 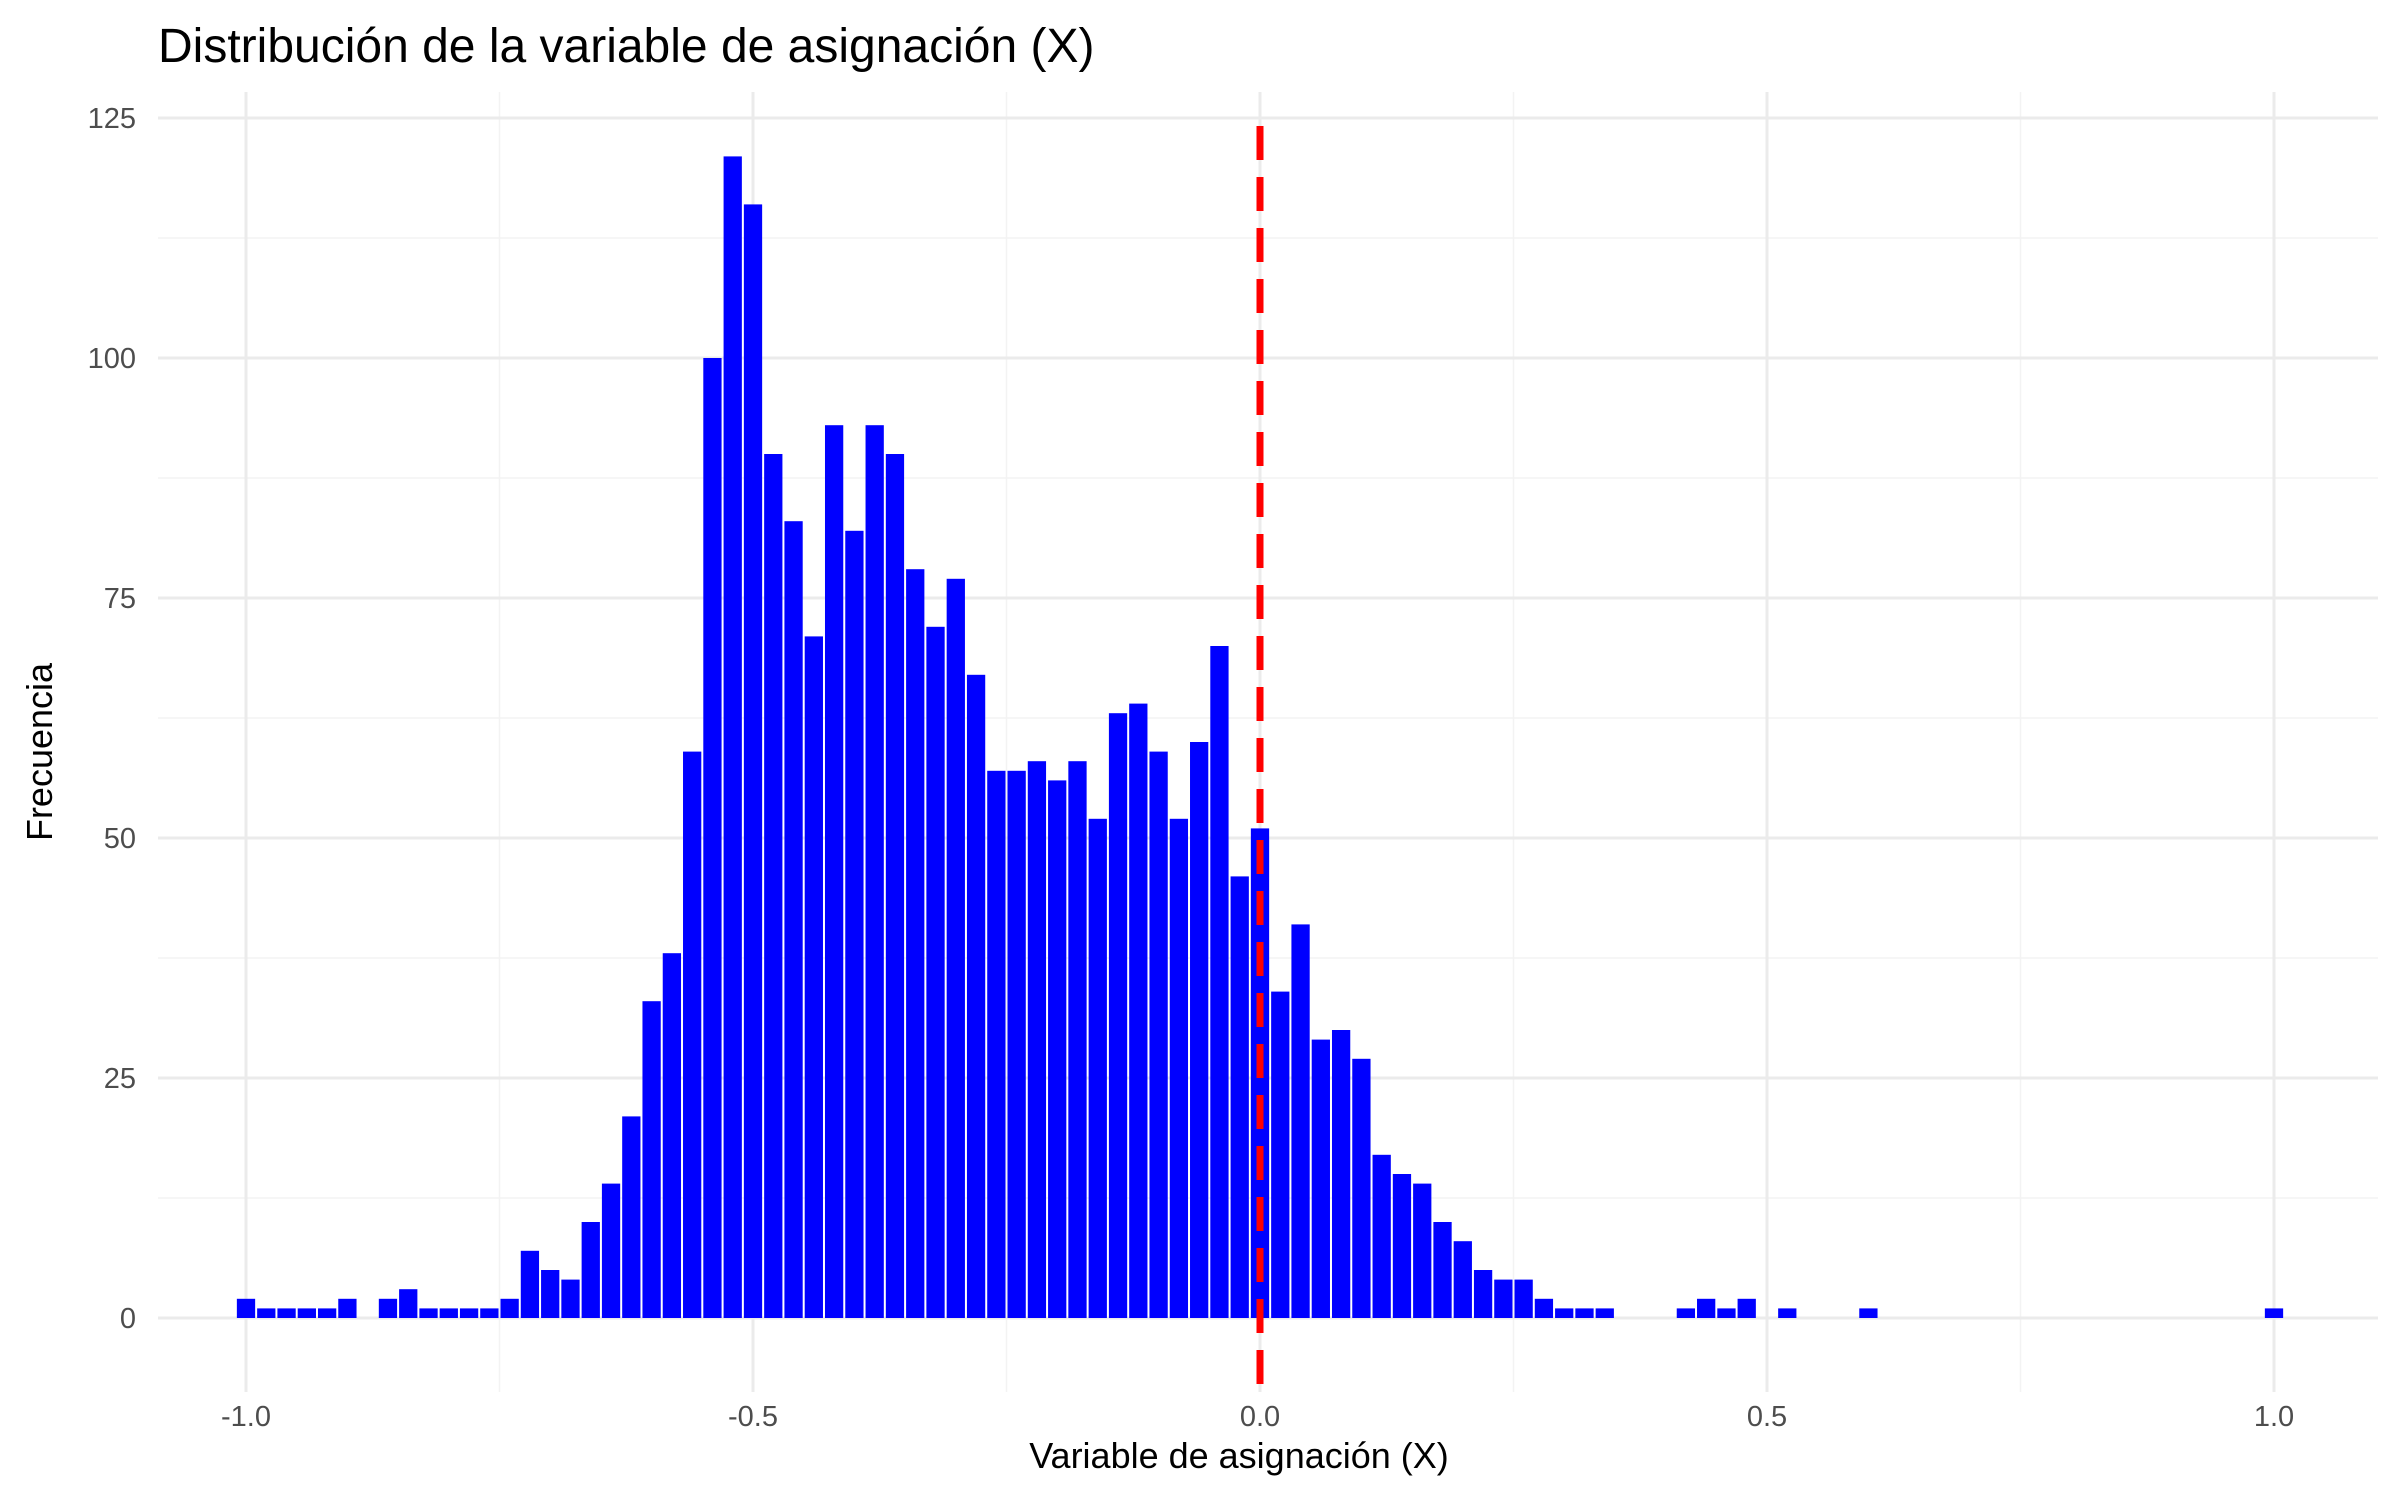 What do you see at coordinates (120, 839) in the screenshot?
I see `y-tick-label: 50` at bounding box center [120, 839].